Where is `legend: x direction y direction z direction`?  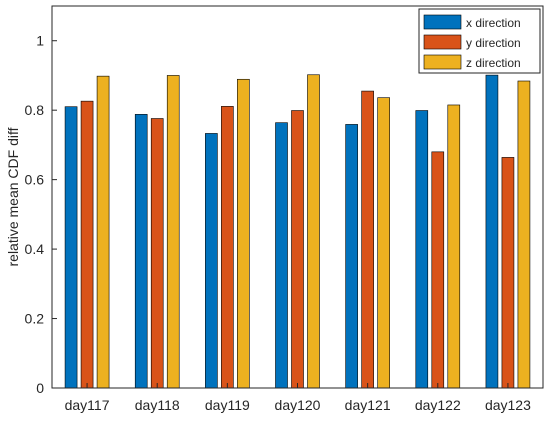
legend: x direction y direction z direction is located at coordinates (479, 41).